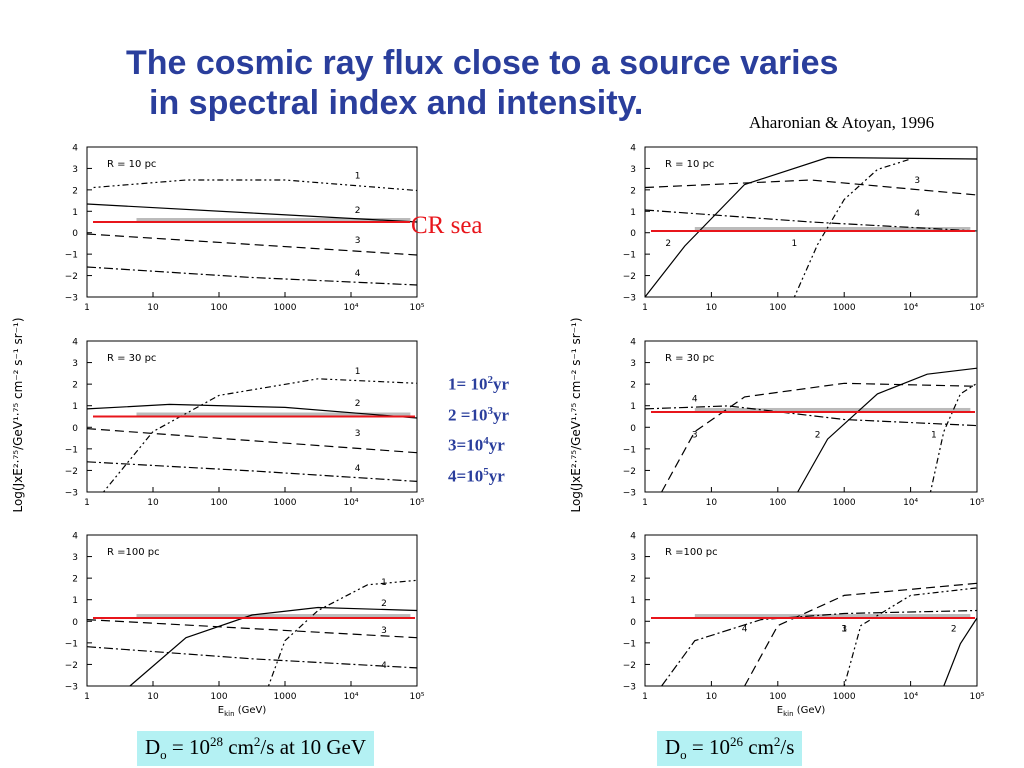 Image resolution: width=1024 pixels, height=768 pixels. I want to click on panel-radius-label: R = 10 pc, so click(689, 164).